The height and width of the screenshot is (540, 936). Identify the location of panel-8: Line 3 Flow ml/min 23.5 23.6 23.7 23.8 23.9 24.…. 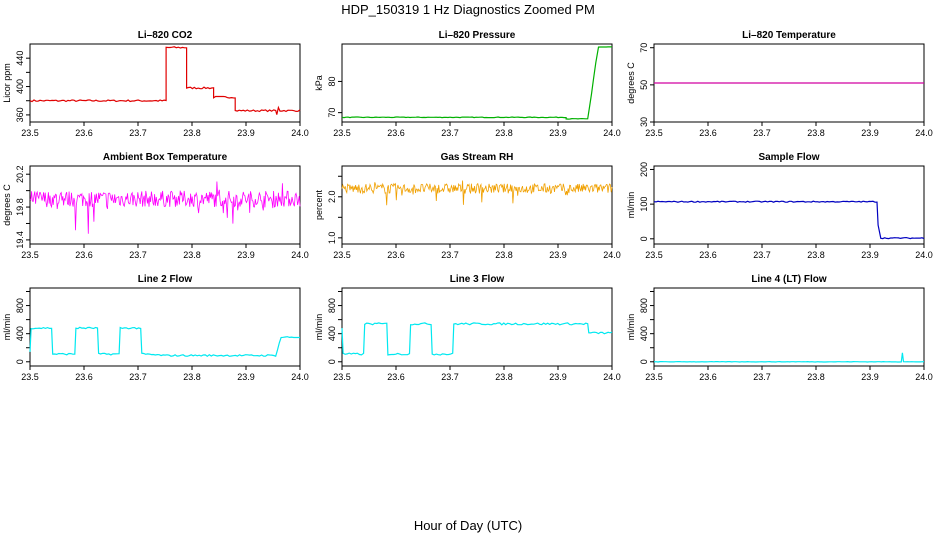
(467, 328).